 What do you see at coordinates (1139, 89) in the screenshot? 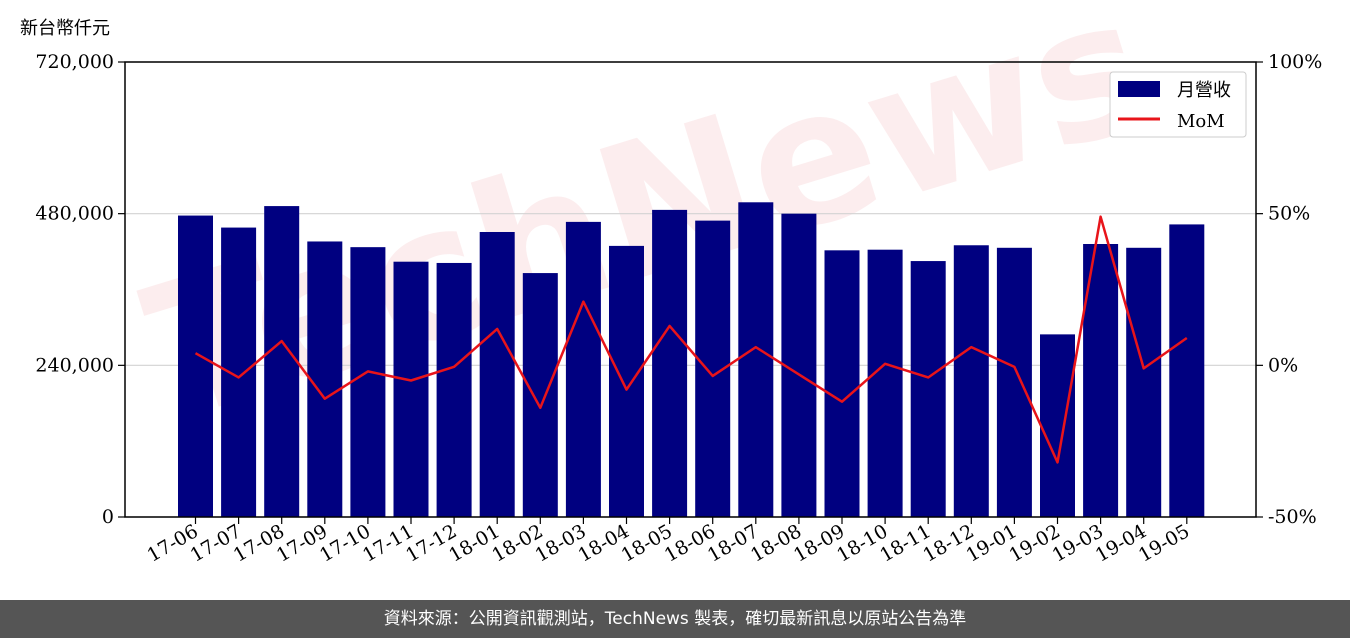
I see `legend-bar-swatch` at bounding box center [1139, 89].